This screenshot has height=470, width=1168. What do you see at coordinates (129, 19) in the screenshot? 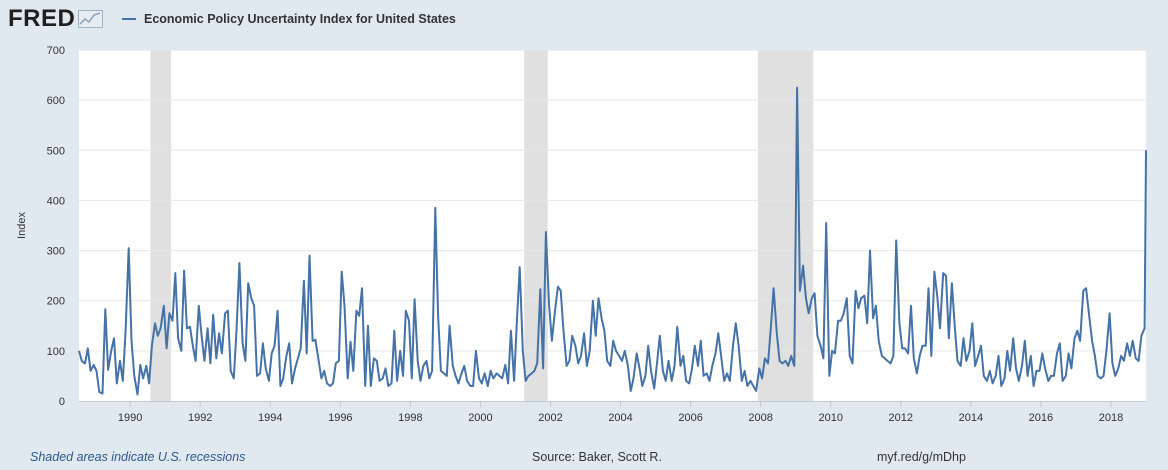
I see `legend-line-swatch` at bounding box center [129, 19].